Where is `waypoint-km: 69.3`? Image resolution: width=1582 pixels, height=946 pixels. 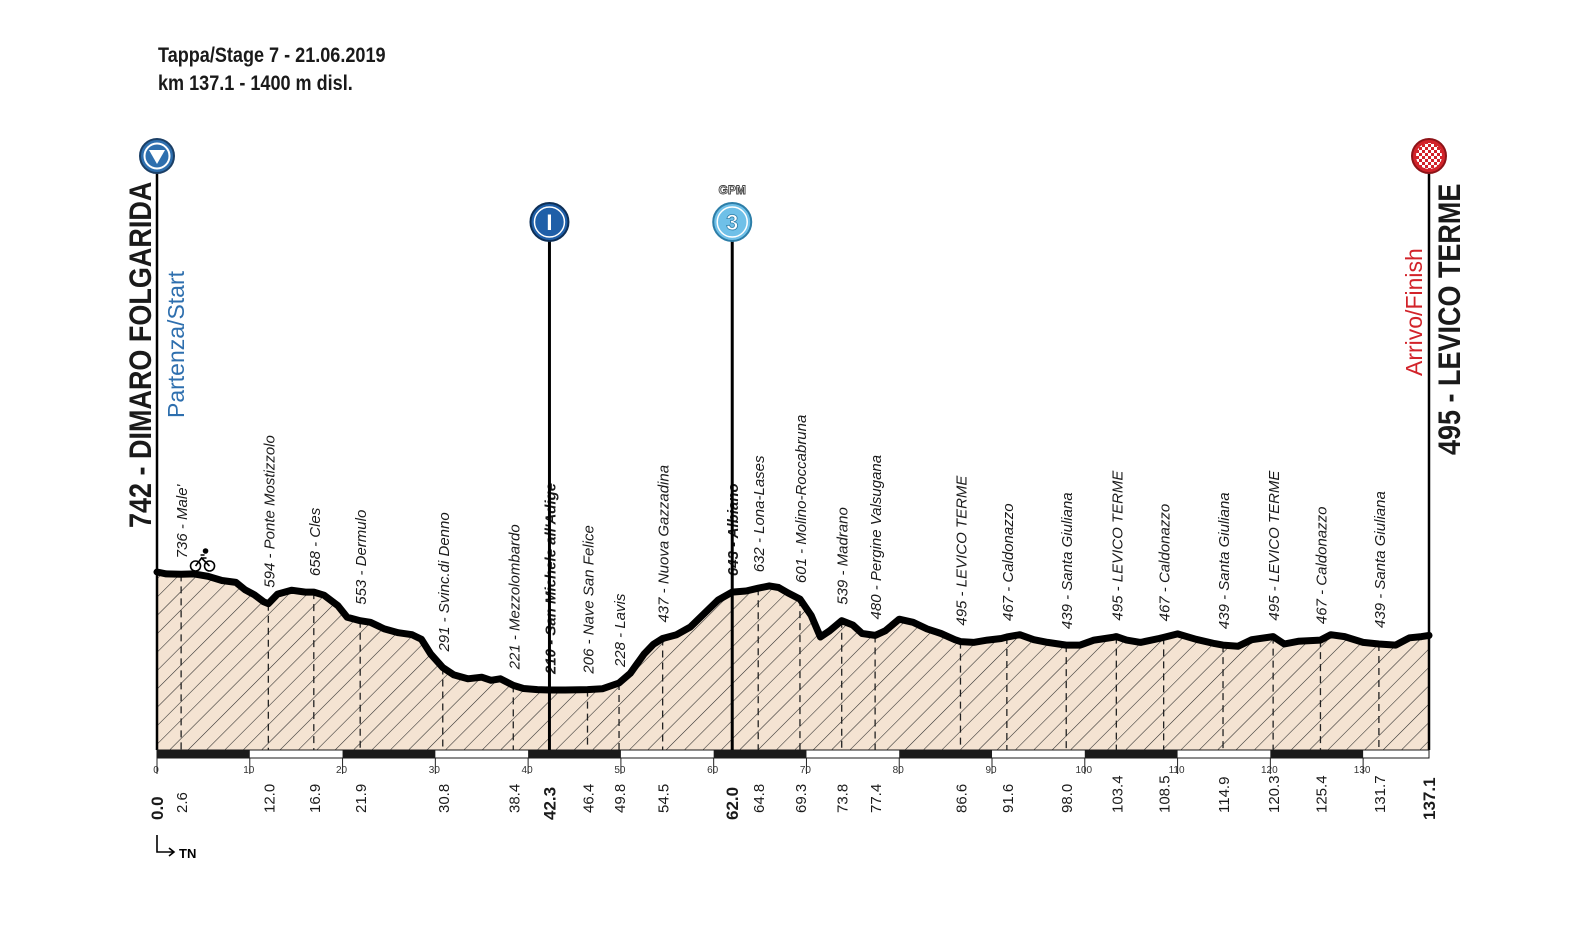
waypoint-km: 69.3 is located at coordinates (801, 798).